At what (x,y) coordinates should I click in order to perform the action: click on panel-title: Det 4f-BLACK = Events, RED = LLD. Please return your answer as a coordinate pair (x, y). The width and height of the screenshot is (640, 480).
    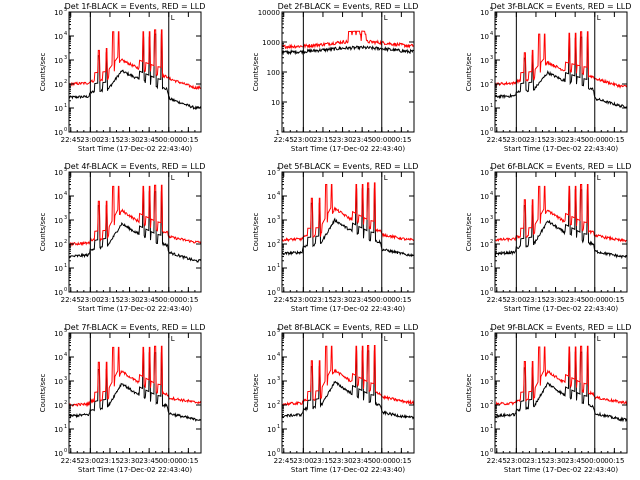
    Looking at the image, I should click on (135, 166).